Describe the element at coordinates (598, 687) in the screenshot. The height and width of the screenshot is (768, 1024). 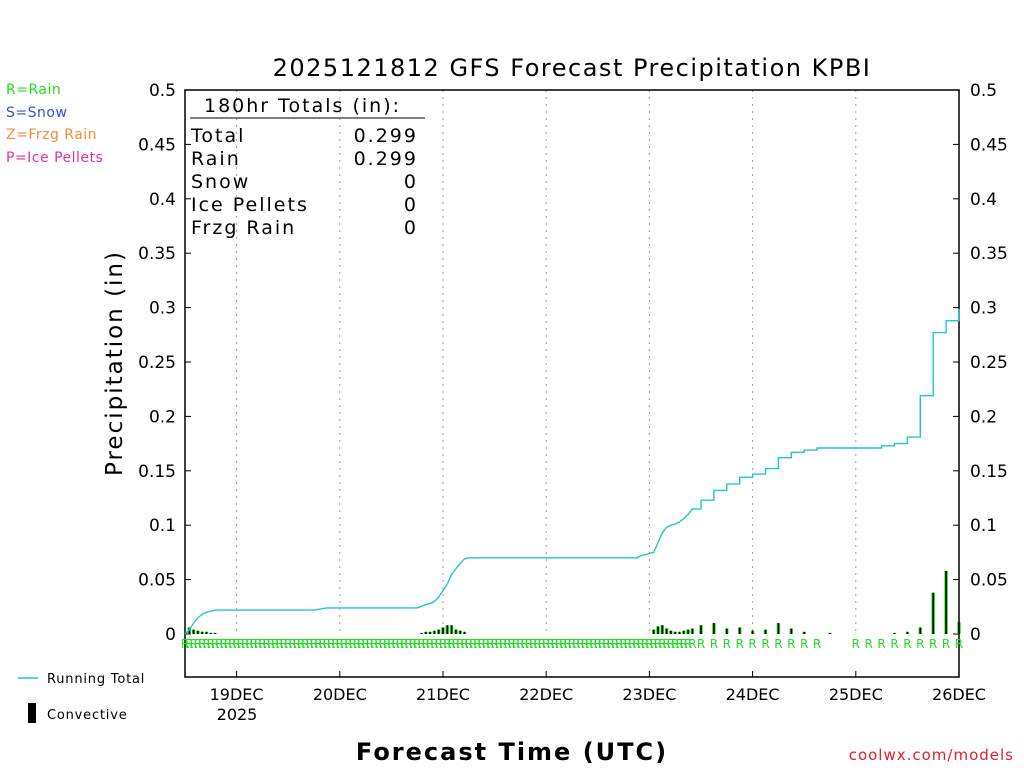
I see `x-axis-ticks: 19DEC 20DEC 21DEC 22DEC 23DEC 24DEC 25DEC 26DEC` at that location.